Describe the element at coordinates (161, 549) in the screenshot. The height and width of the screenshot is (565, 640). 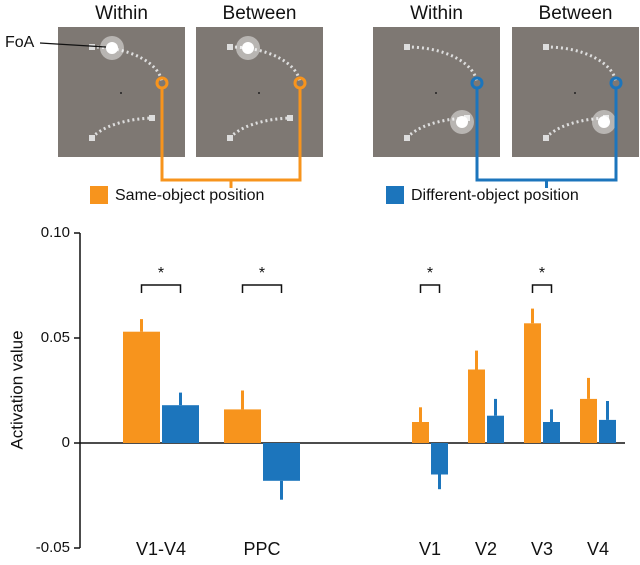
I see `x-tick-label: V1-V4` at that location.